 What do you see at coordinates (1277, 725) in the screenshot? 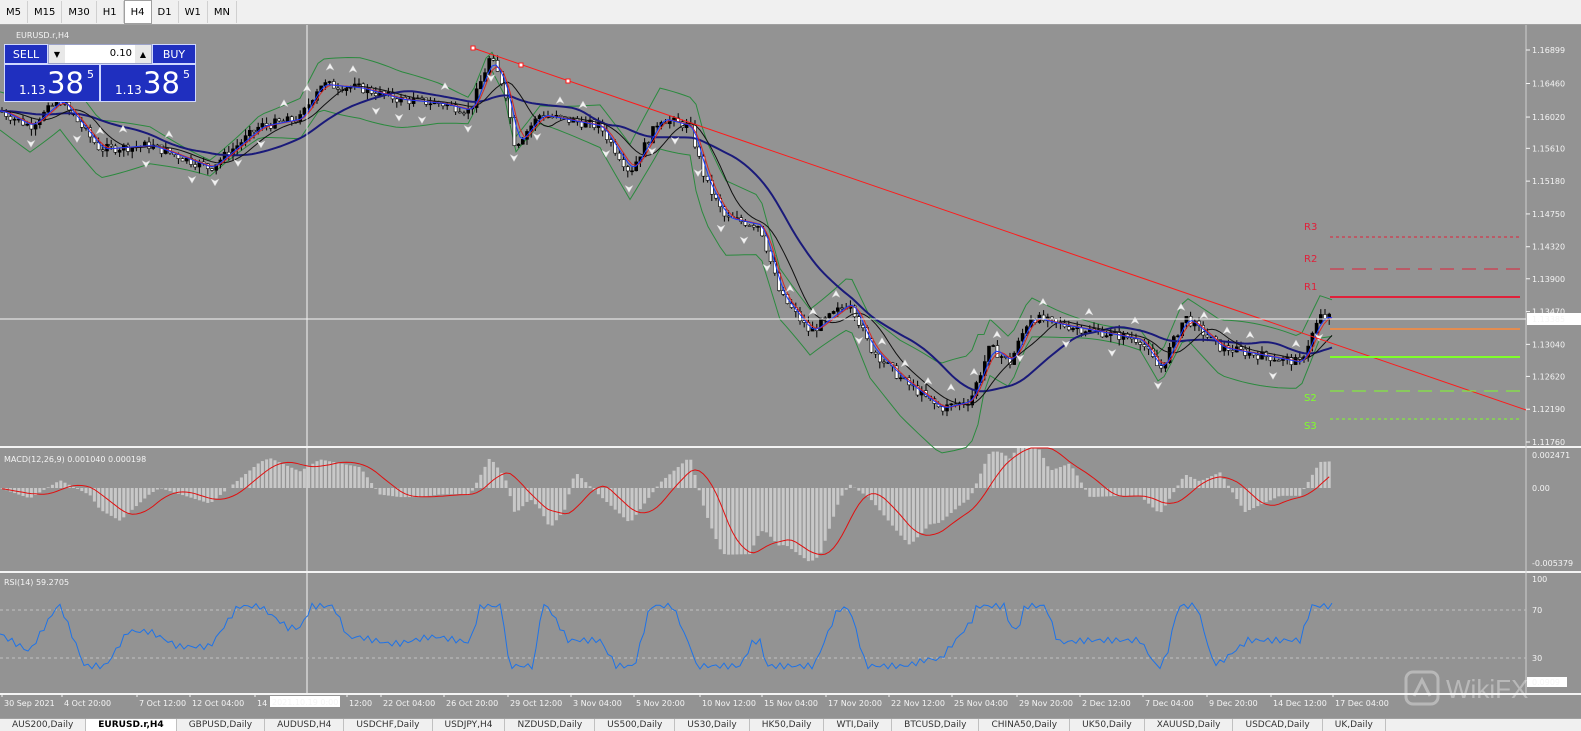
I see `chart-tab: USDCAD,Daily` at bounding box center [1277, 725].